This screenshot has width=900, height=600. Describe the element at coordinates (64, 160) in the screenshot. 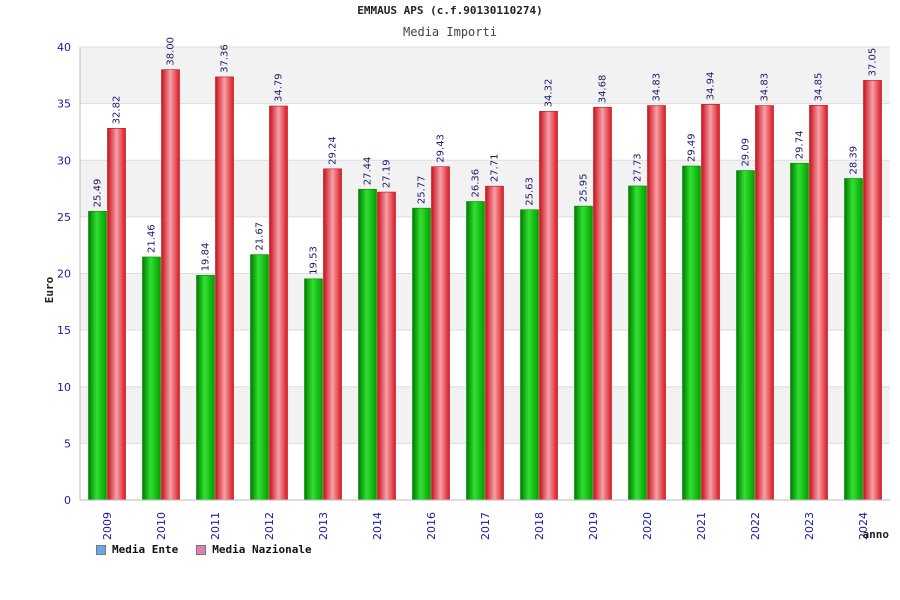

I see `y-tick-label: 30` at that location.